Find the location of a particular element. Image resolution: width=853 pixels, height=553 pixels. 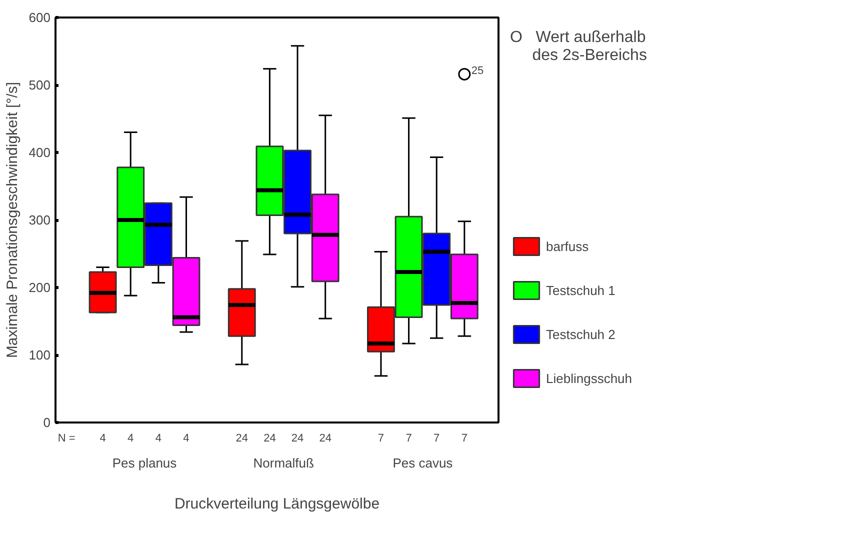

legend-label: Lieblingsschuh is located at coordinates (589, 378).